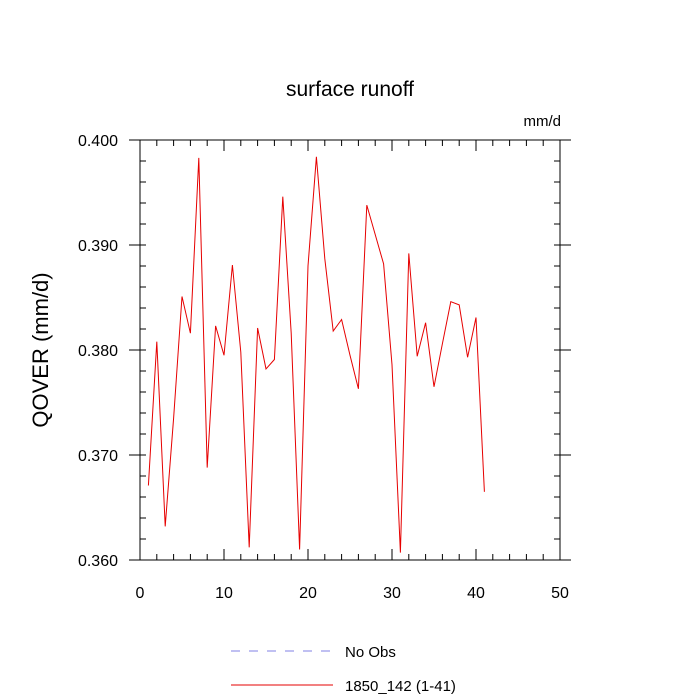 The width and height of the screenshot is (700, 700). What do you see at coordinates (98, 246) in the screenshot?
I see `y-tick-label: 0.390` at bounding box center [98, 246].